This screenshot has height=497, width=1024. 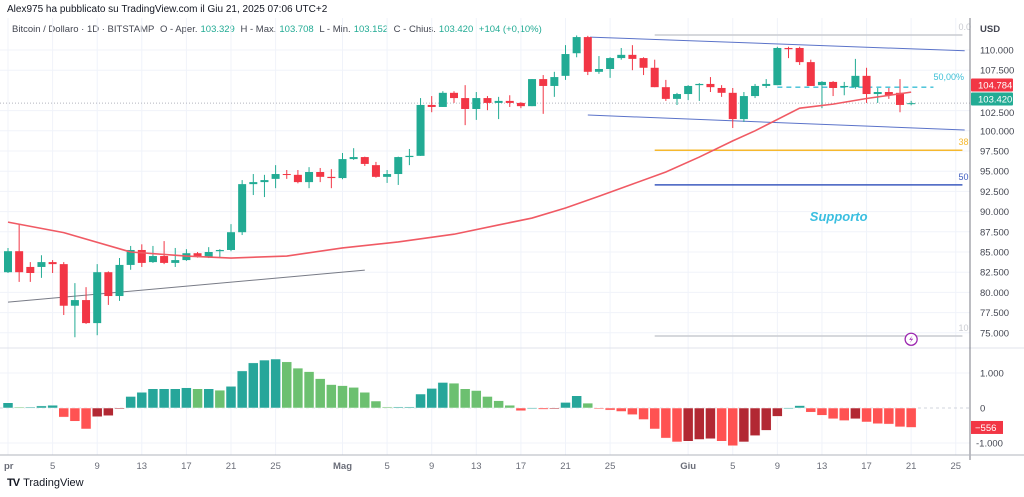 What do you see at coordinates (83, 29) in the screenshot?
I see `symbol-name: Bitcoin / Dollaro · 1D · BITSTAMP` at bounding box center [83, 29].